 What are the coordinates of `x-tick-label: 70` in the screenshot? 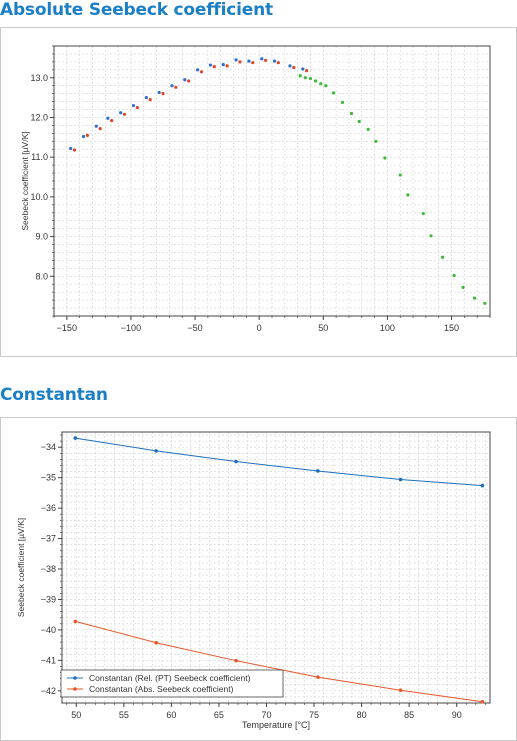 It's located at (266, 715).